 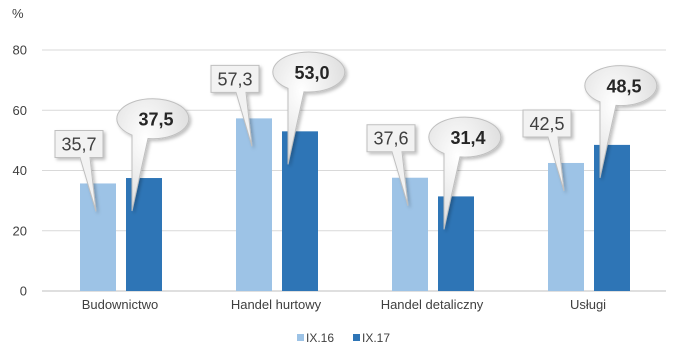 I want to click on legend-item: IX.17, so click(x=371, y=338).